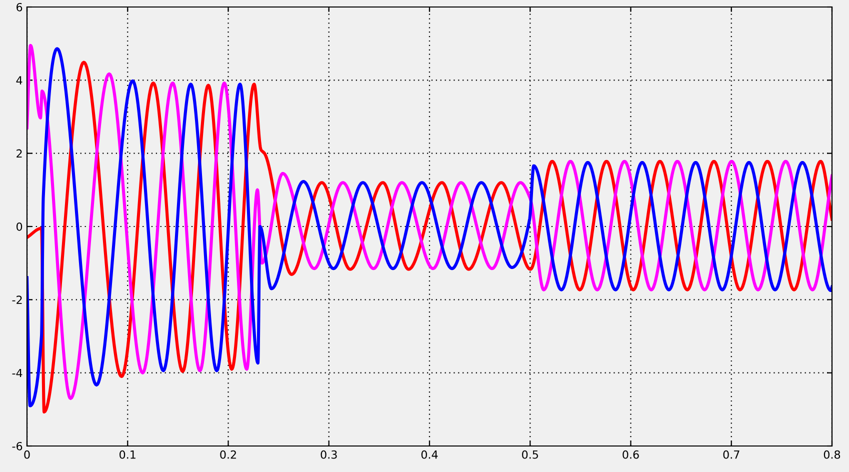 This screenshot has width=849, height=472. What do you see at coordinates (19, 80) in the screenshot?
I see `y-tick-label: 4` at bounding box center [19, 80].